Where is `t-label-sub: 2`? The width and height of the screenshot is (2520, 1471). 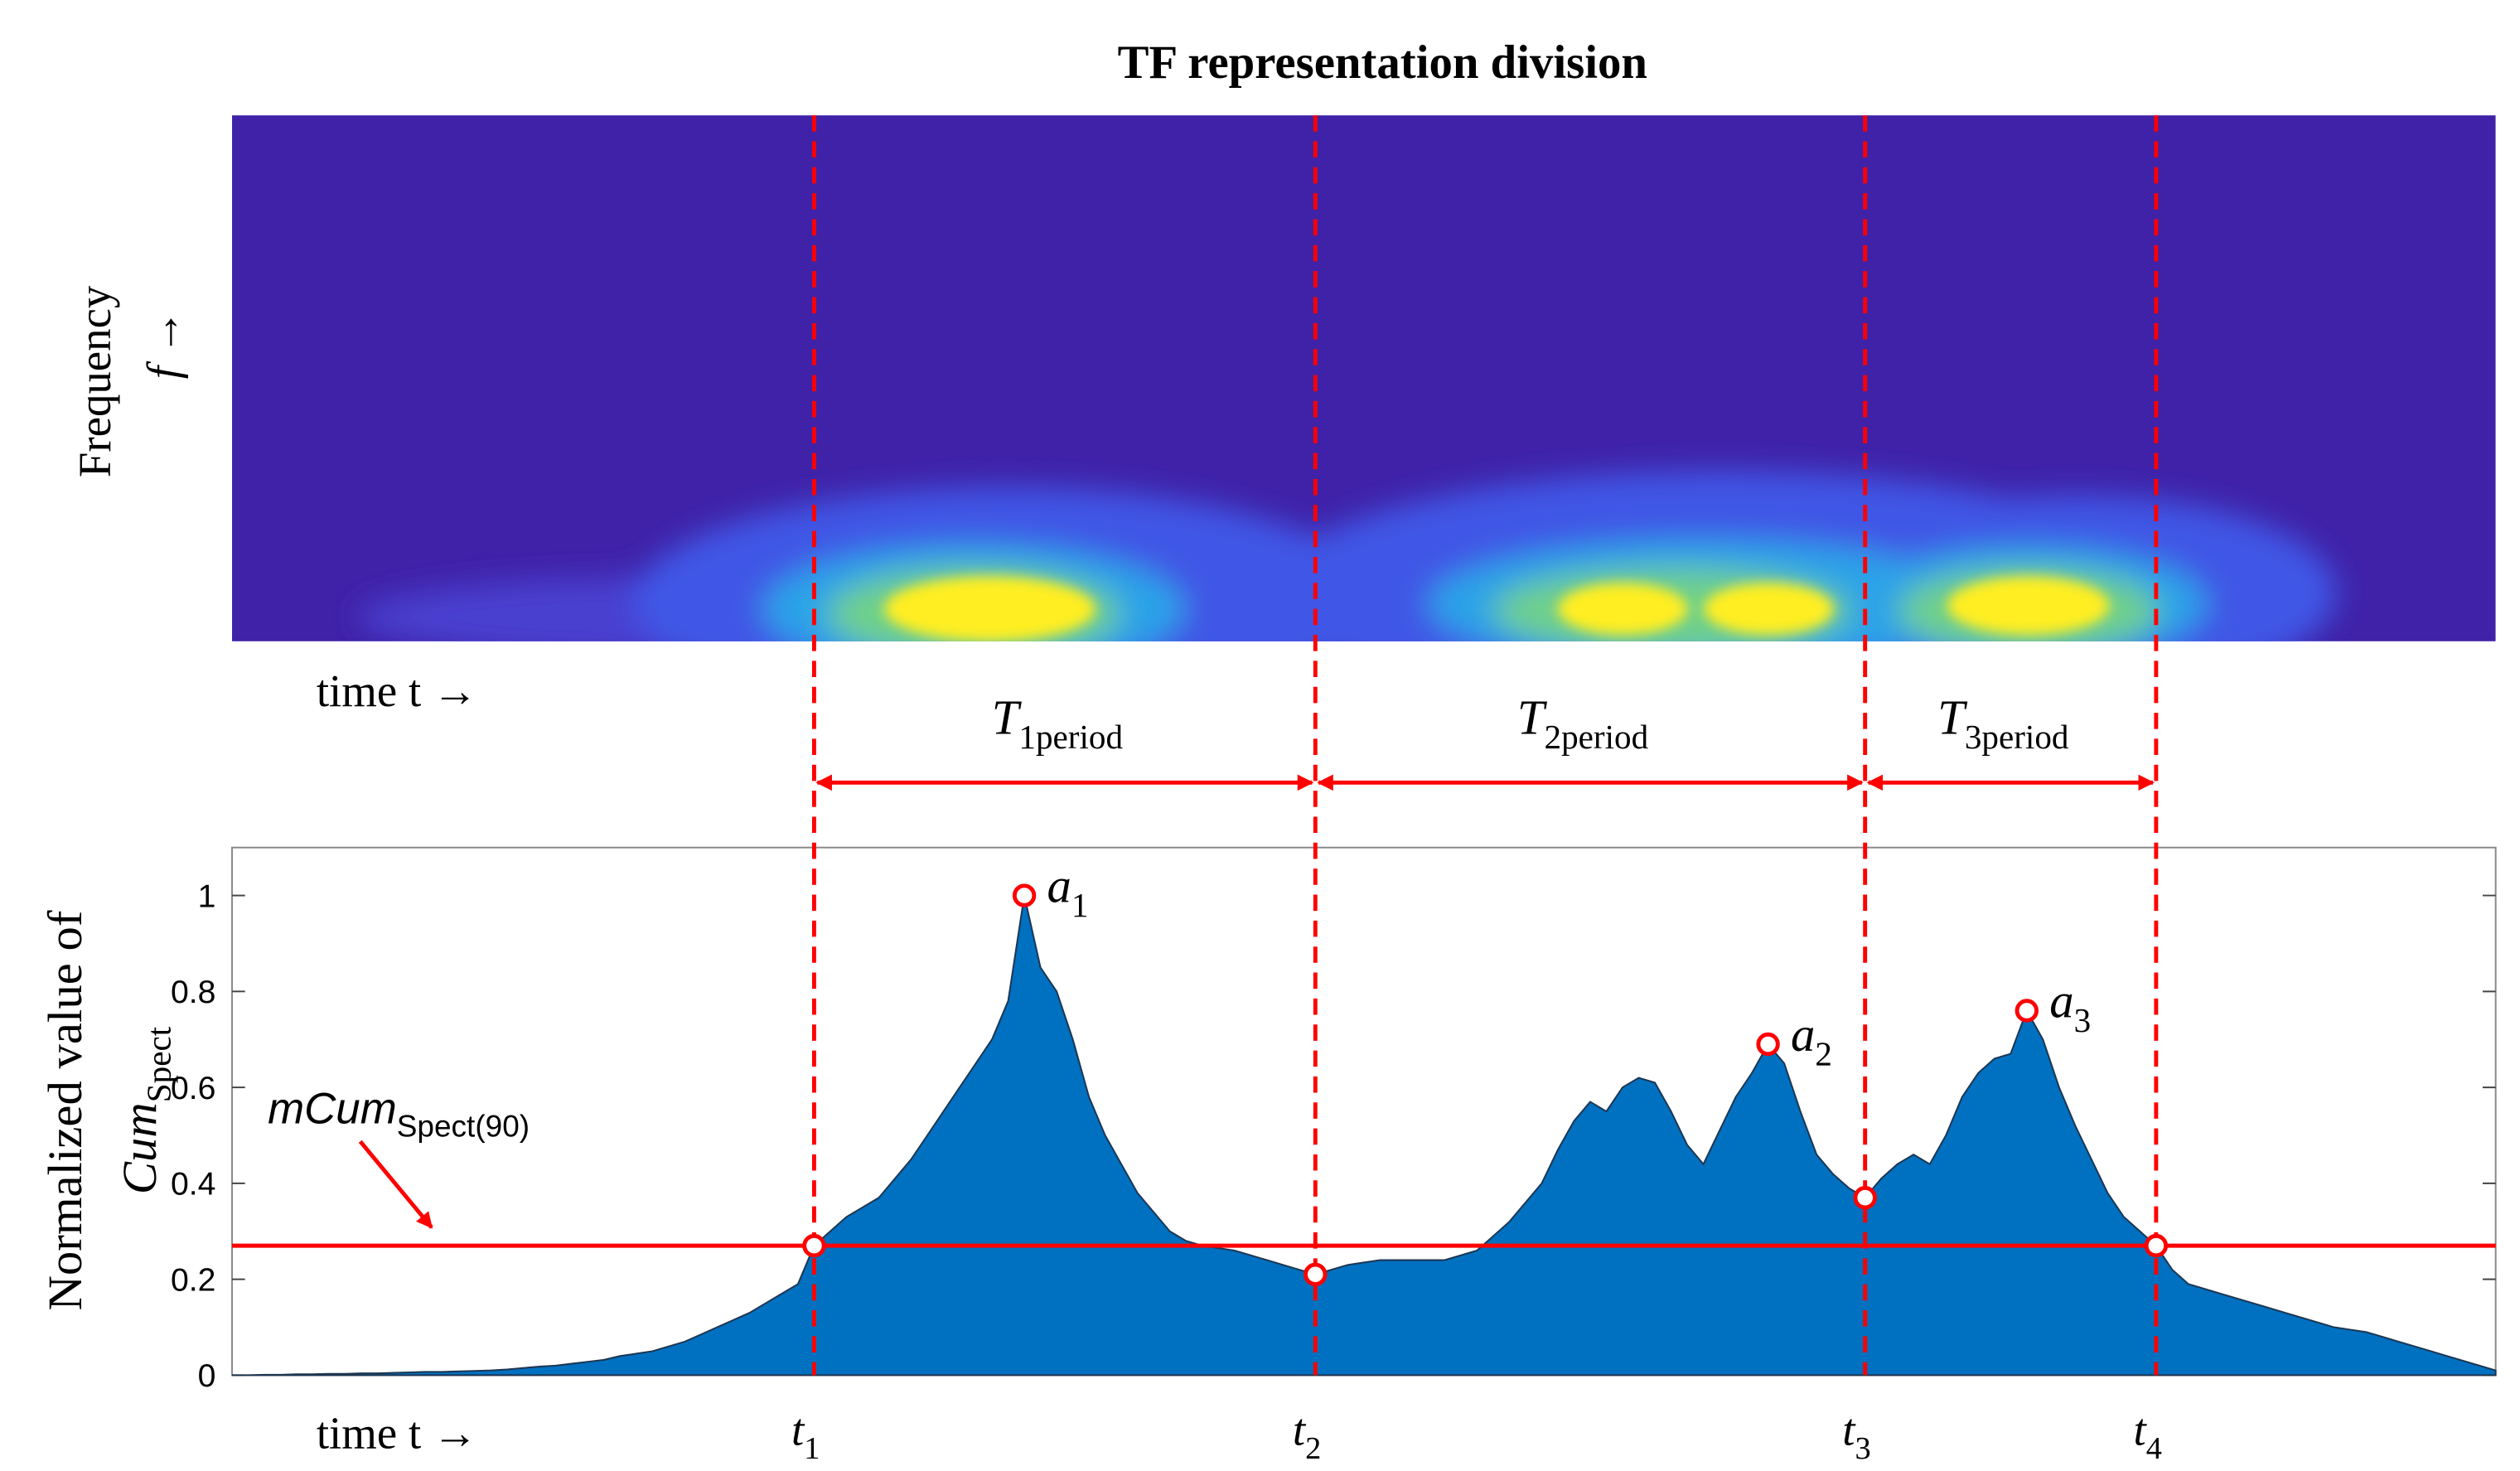 t-label-sub: 2 is located at coordinates (1313, 1448).